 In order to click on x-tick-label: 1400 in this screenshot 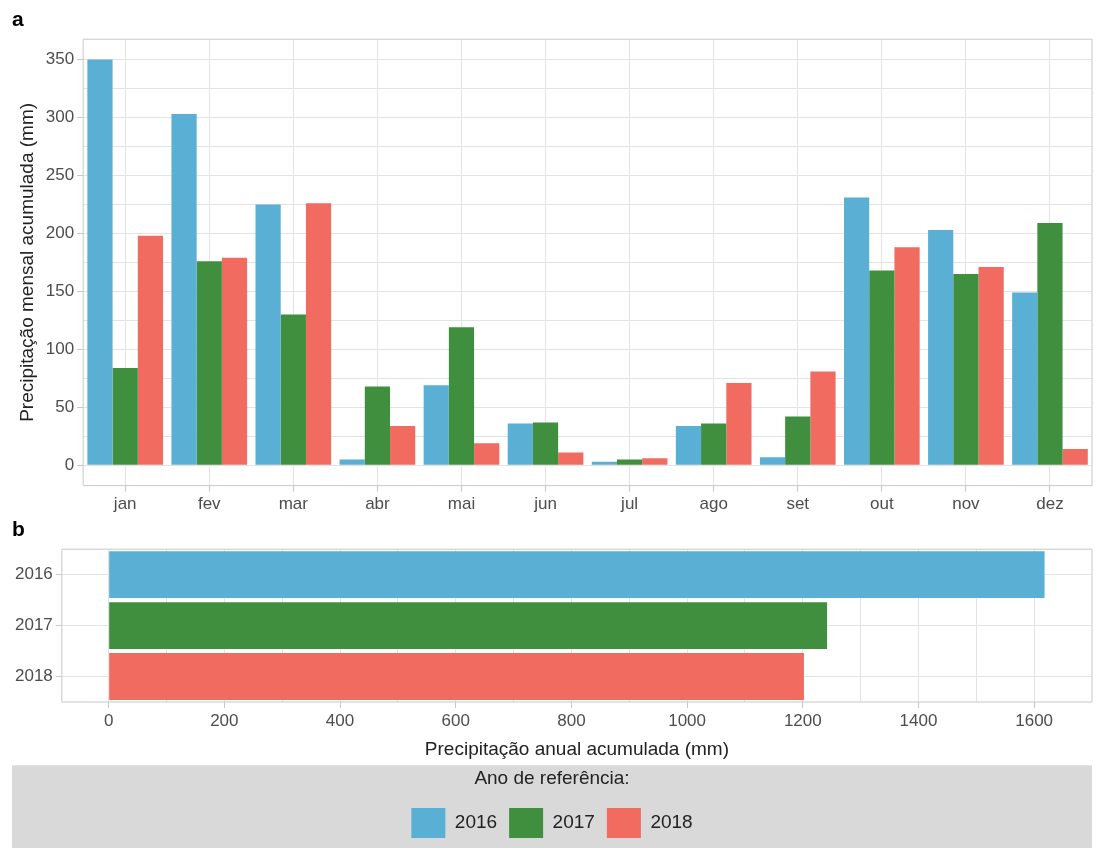, I will do `click(918, 720)`.